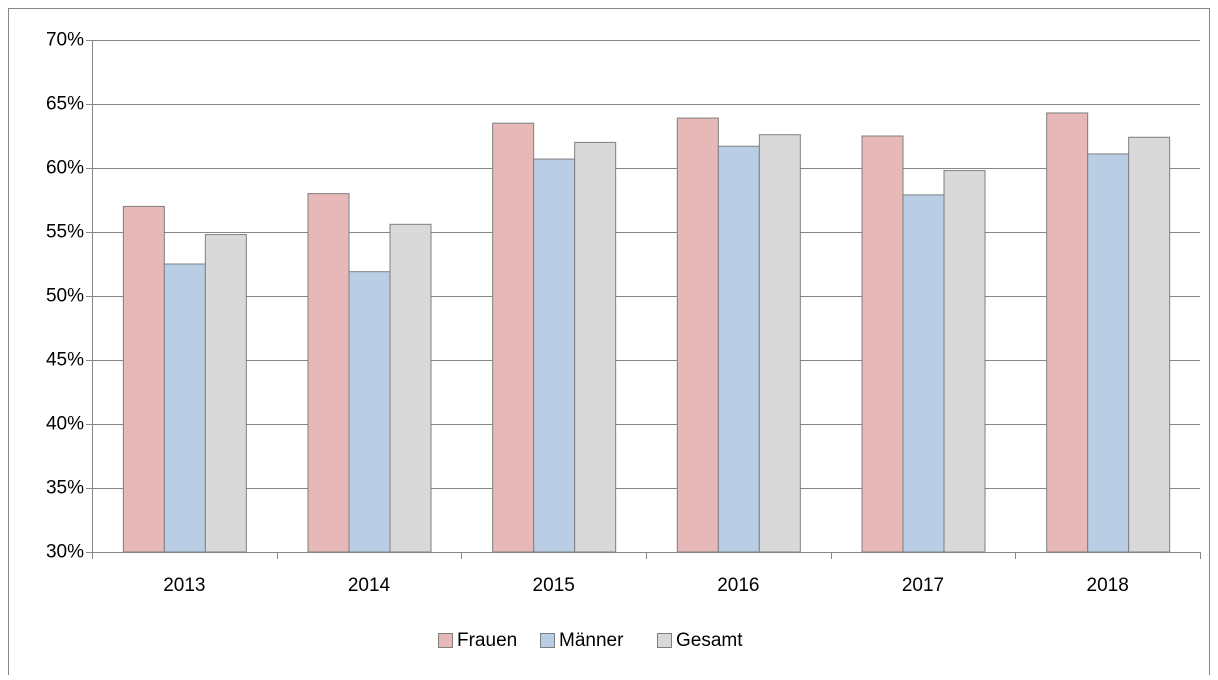 This screenshot has width=1218, height=680. I want to click on x-tick-label: 2018, so click(1108, 585).